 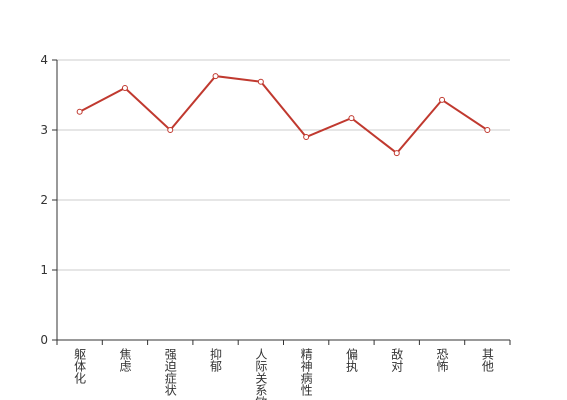 What do you see at coordinates (283, 115) in the screenshot?
I see `line` at bounding box center [283, 115].